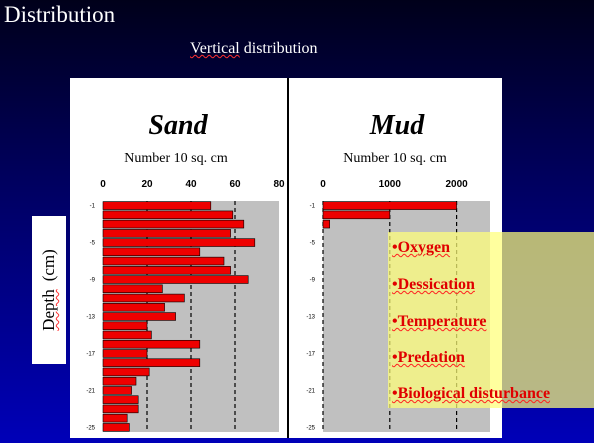 This screenshot has height=443, width=594. I want to click on sand-x-tick-label: 40, so click(191, 184).